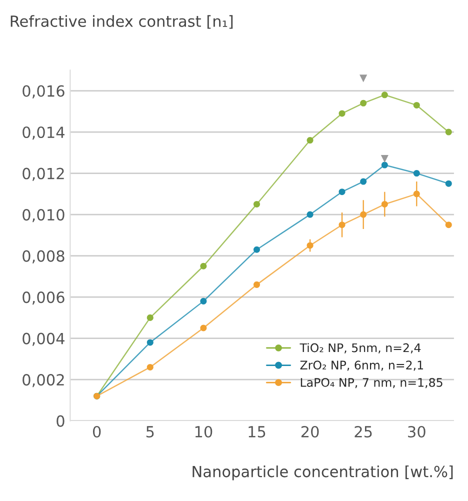 This screenshot has height=501, width=468. Describe the element at coordinates (360, 348) in the screenshot. I see `legend-label: TiO₂ NP, 5nm, n=2,4` at that location.